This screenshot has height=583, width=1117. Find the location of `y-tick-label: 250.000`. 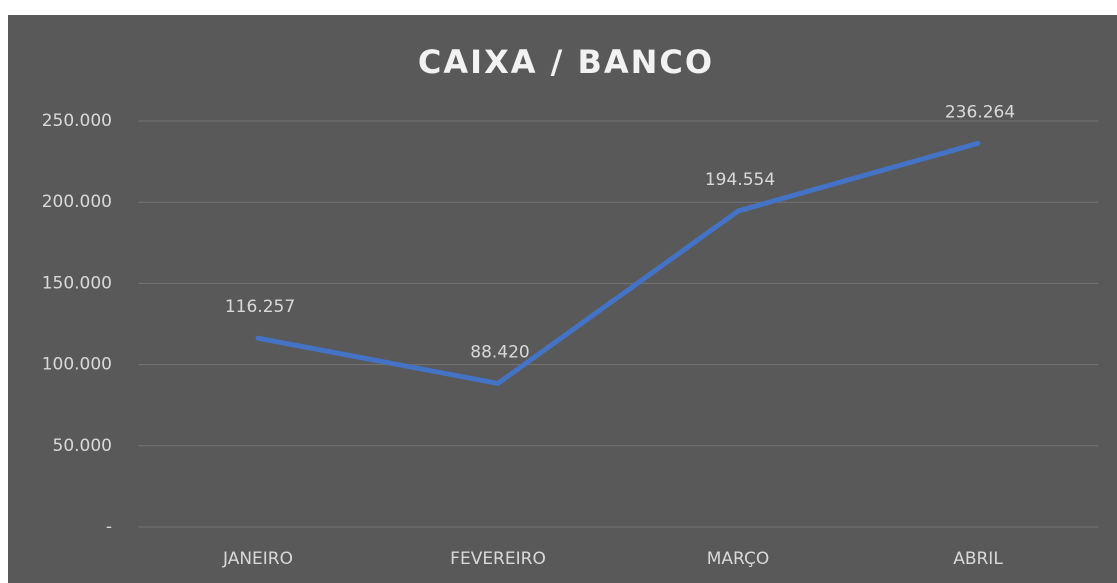

y-tick-label: 250.000 is located at coordinates (77, 121).